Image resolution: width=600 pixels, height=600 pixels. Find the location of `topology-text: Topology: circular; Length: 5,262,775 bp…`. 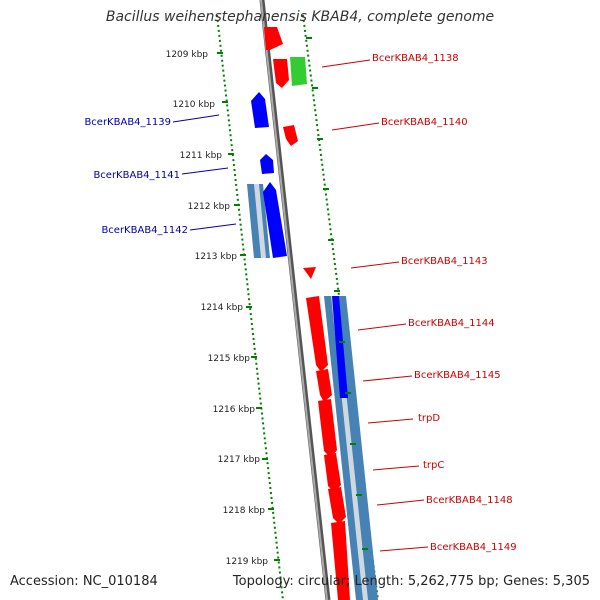

topology-text: Topology: circular; Length: 5,262,775 bp… is located at coordinates (411, 581).